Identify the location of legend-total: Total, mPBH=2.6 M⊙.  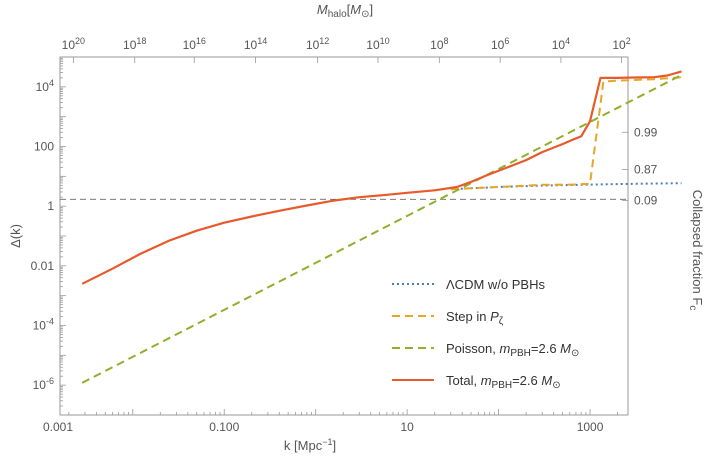
(476, 382).